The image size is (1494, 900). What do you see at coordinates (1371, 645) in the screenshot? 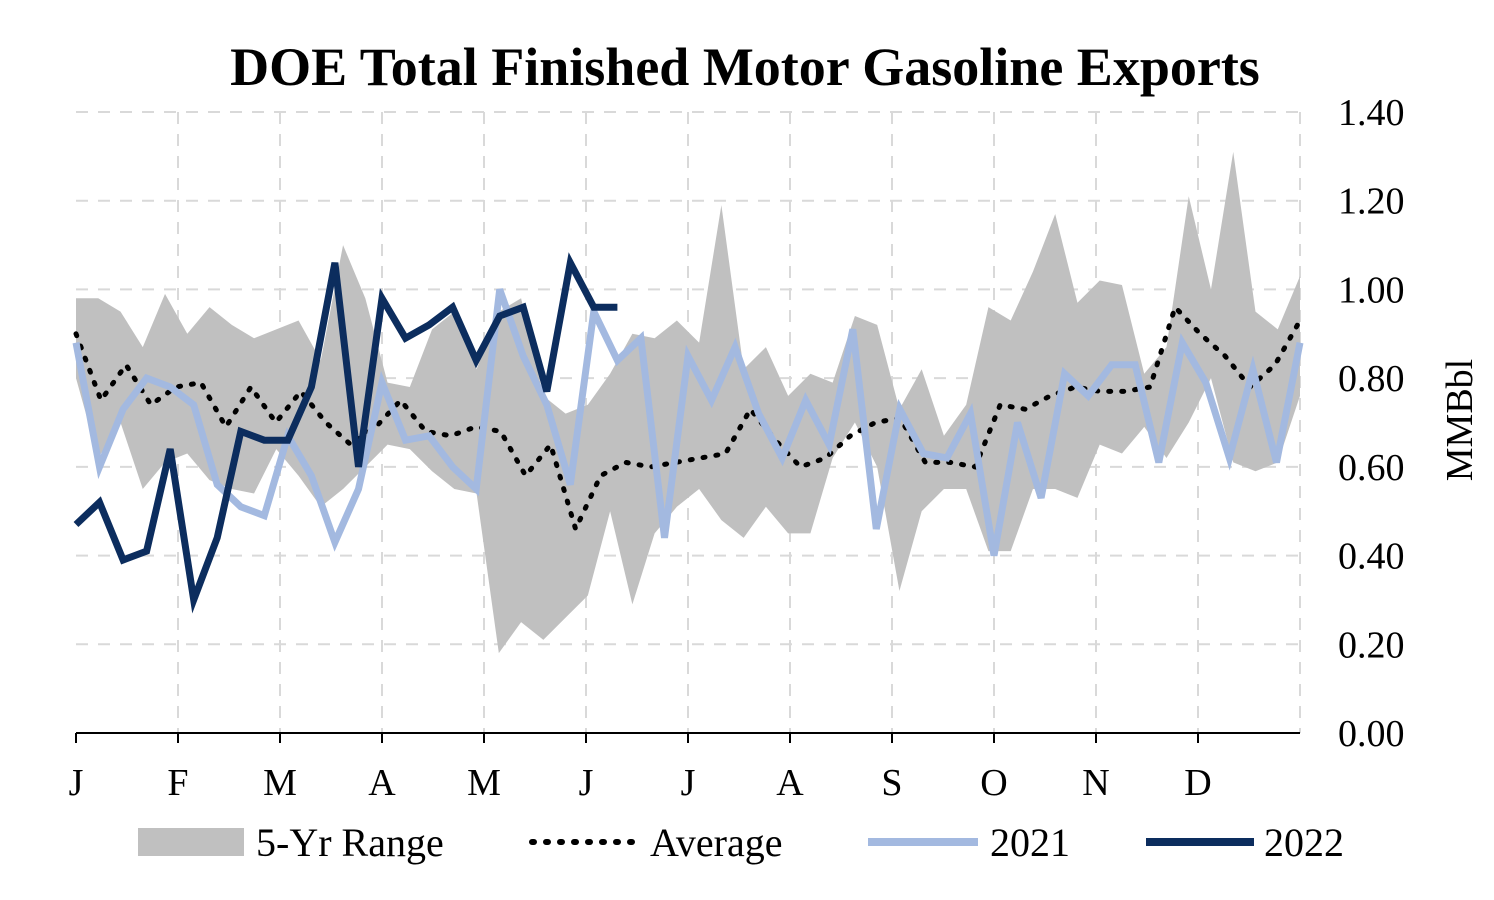
I see `y-tick-label: 0.20` at bounding box center [1371, 645].